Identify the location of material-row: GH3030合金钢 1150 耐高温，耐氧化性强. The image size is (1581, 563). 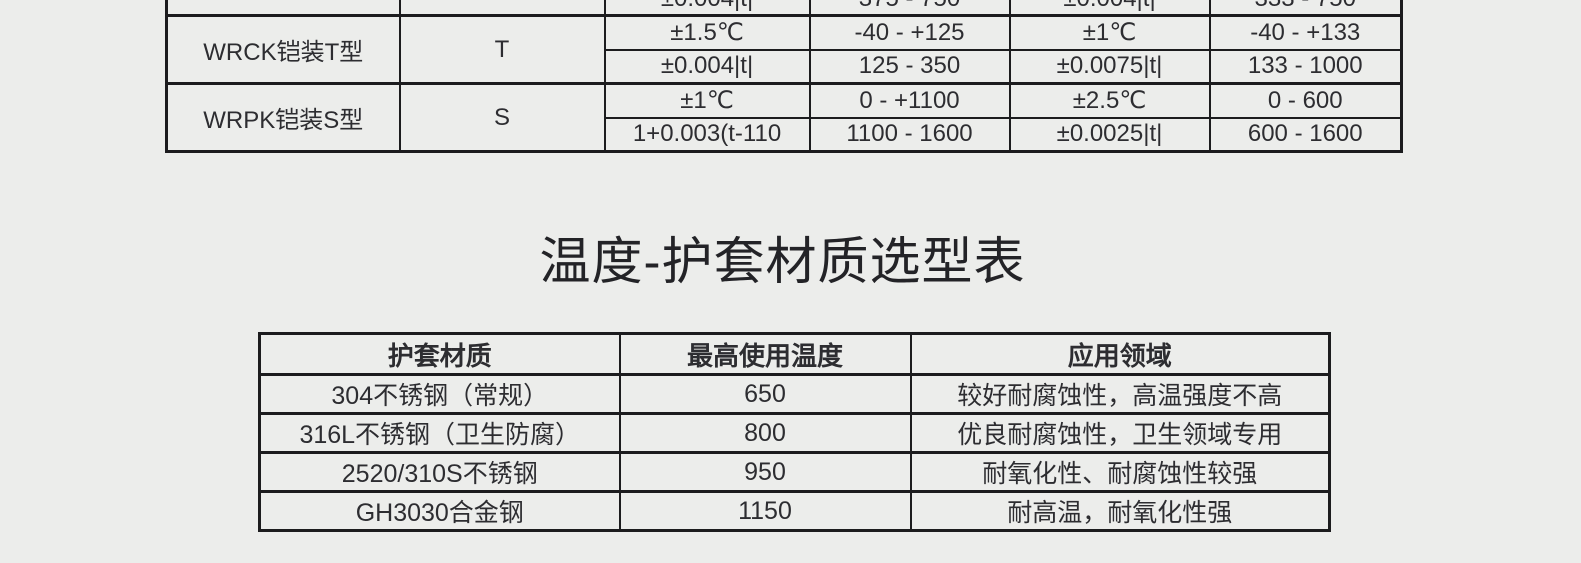
(794, 511).